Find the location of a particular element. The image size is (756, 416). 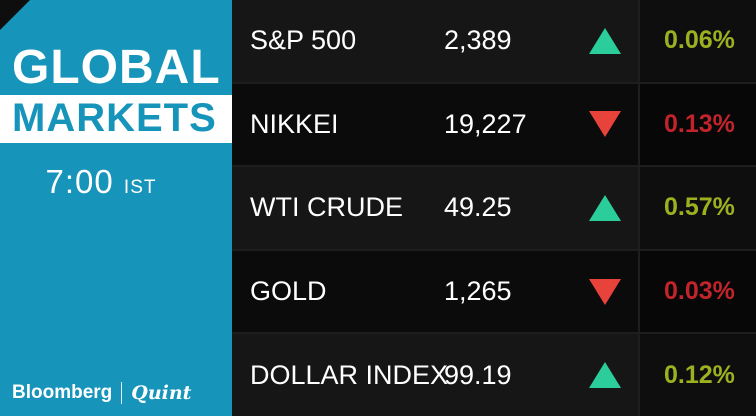

instrument-value: 49.25 is located at coordinates (478, 207).